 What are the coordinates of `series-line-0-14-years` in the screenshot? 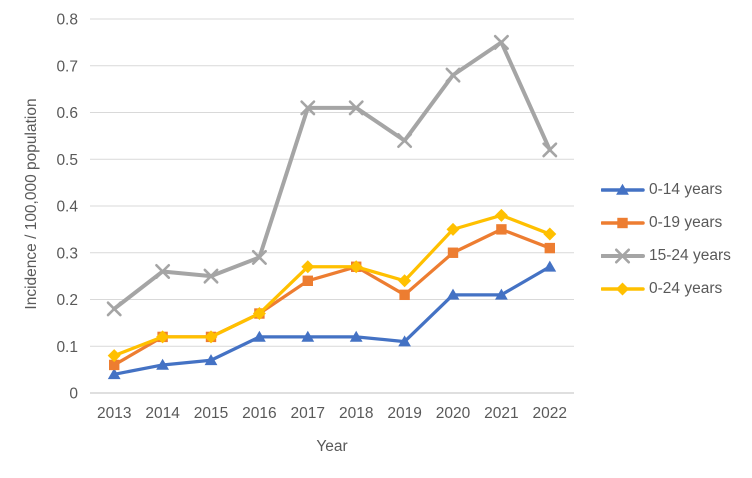 It's located at (332, 320).